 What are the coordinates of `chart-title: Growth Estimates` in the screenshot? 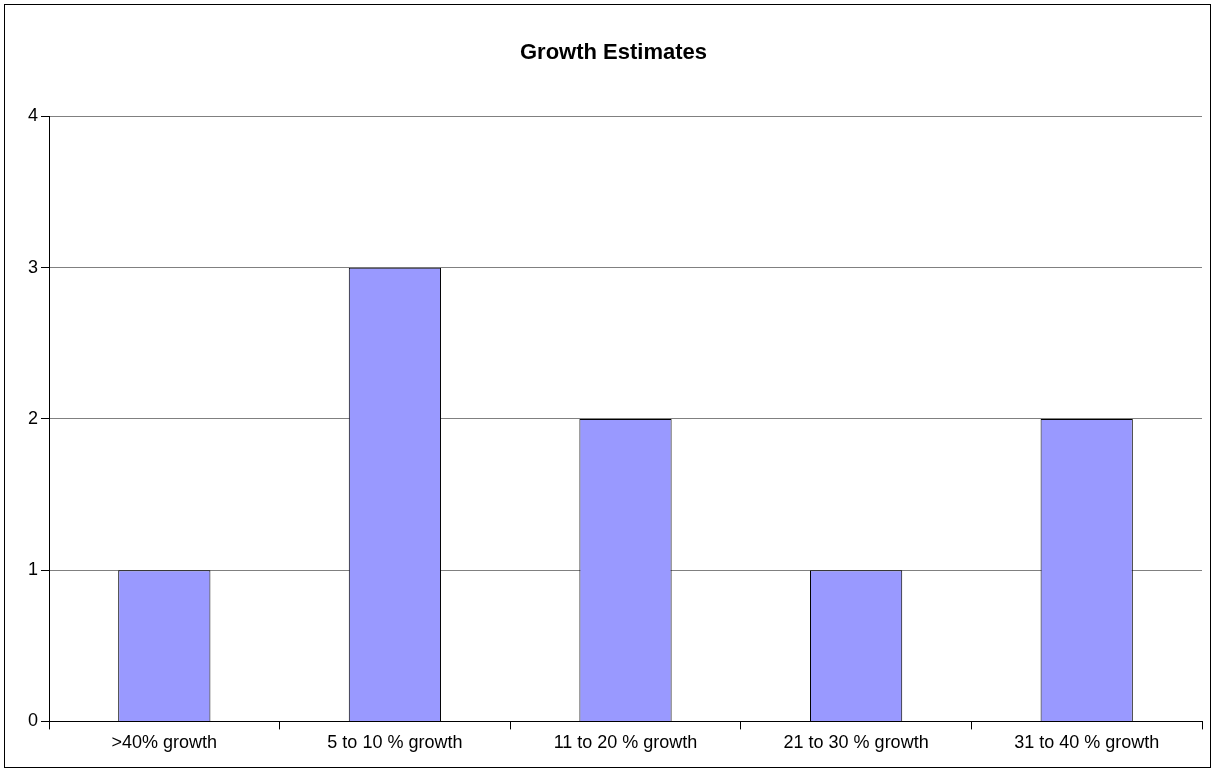 It's located at (613, 52).